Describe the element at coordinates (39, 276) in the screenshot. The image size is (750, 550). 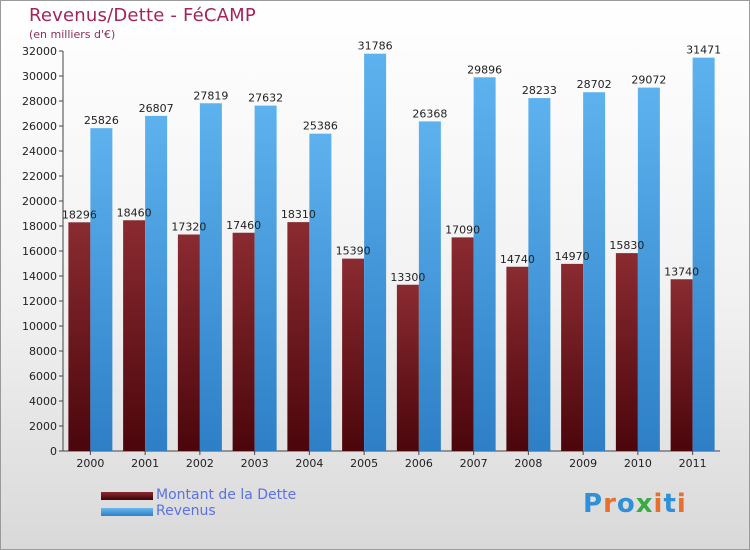
I see `y-tick-label: 14000` at that location.